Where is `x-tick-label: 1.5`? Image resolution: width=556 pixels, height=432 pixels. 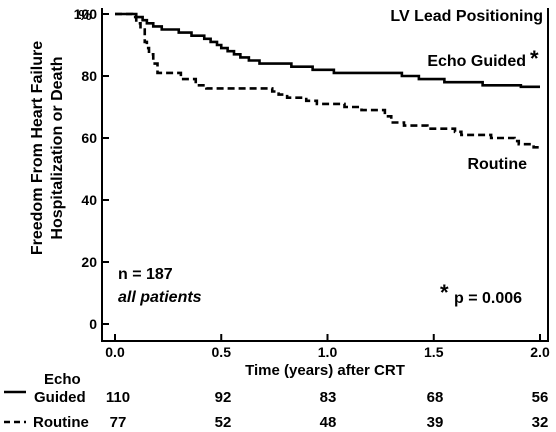 x-tick-label: 1.5 is located at coordinates (434, 352).